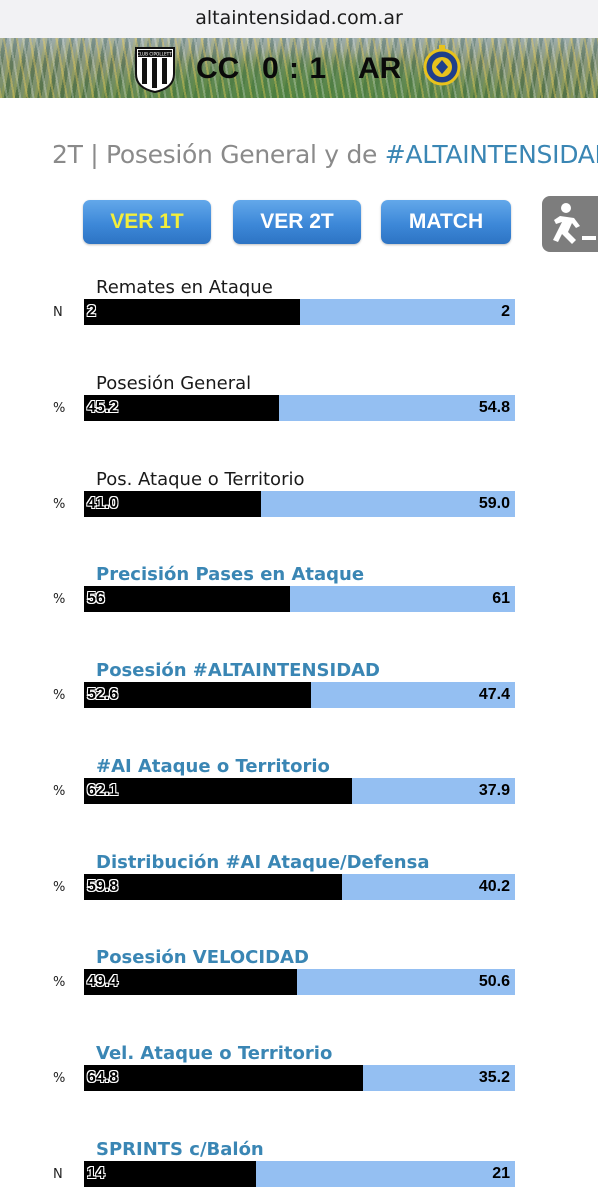  Describe the element at coordinates (174, 383) in the screenshot. I see `stat-label: Posesión General` at that location.